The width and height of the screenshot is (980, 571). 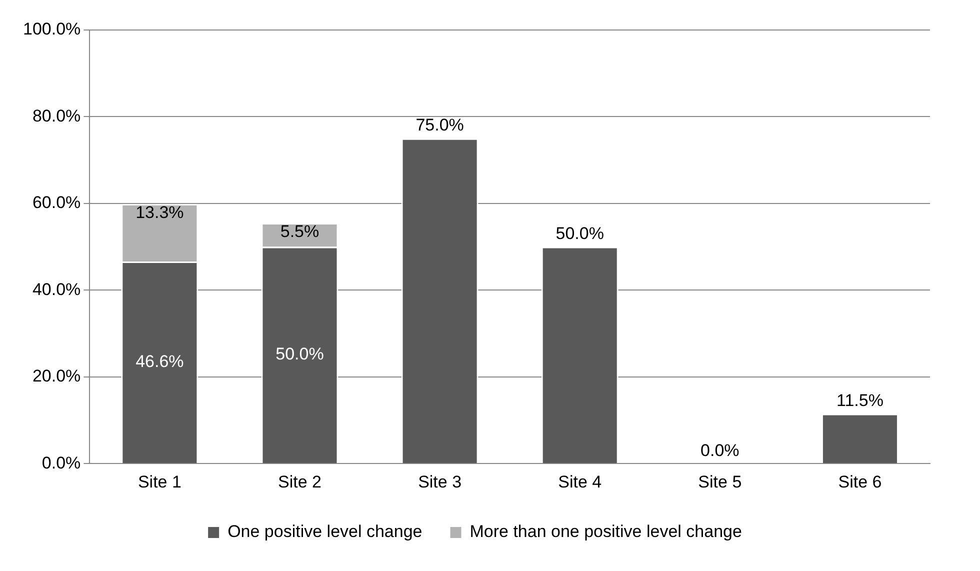 What do you see at coordinates (51, 29) in the screenshot?
I see `y-tick-label: 100.0%` at bounding box center [51, 29].